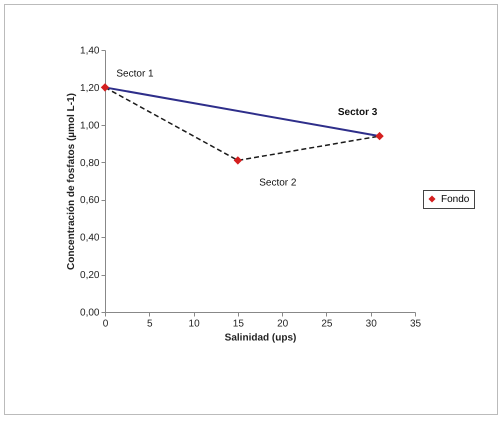 This screenshot has height=421, width=504. Describe the element at coordinates (416, 324) in the screenshot. I see `x-tick-label: 35` at that location.